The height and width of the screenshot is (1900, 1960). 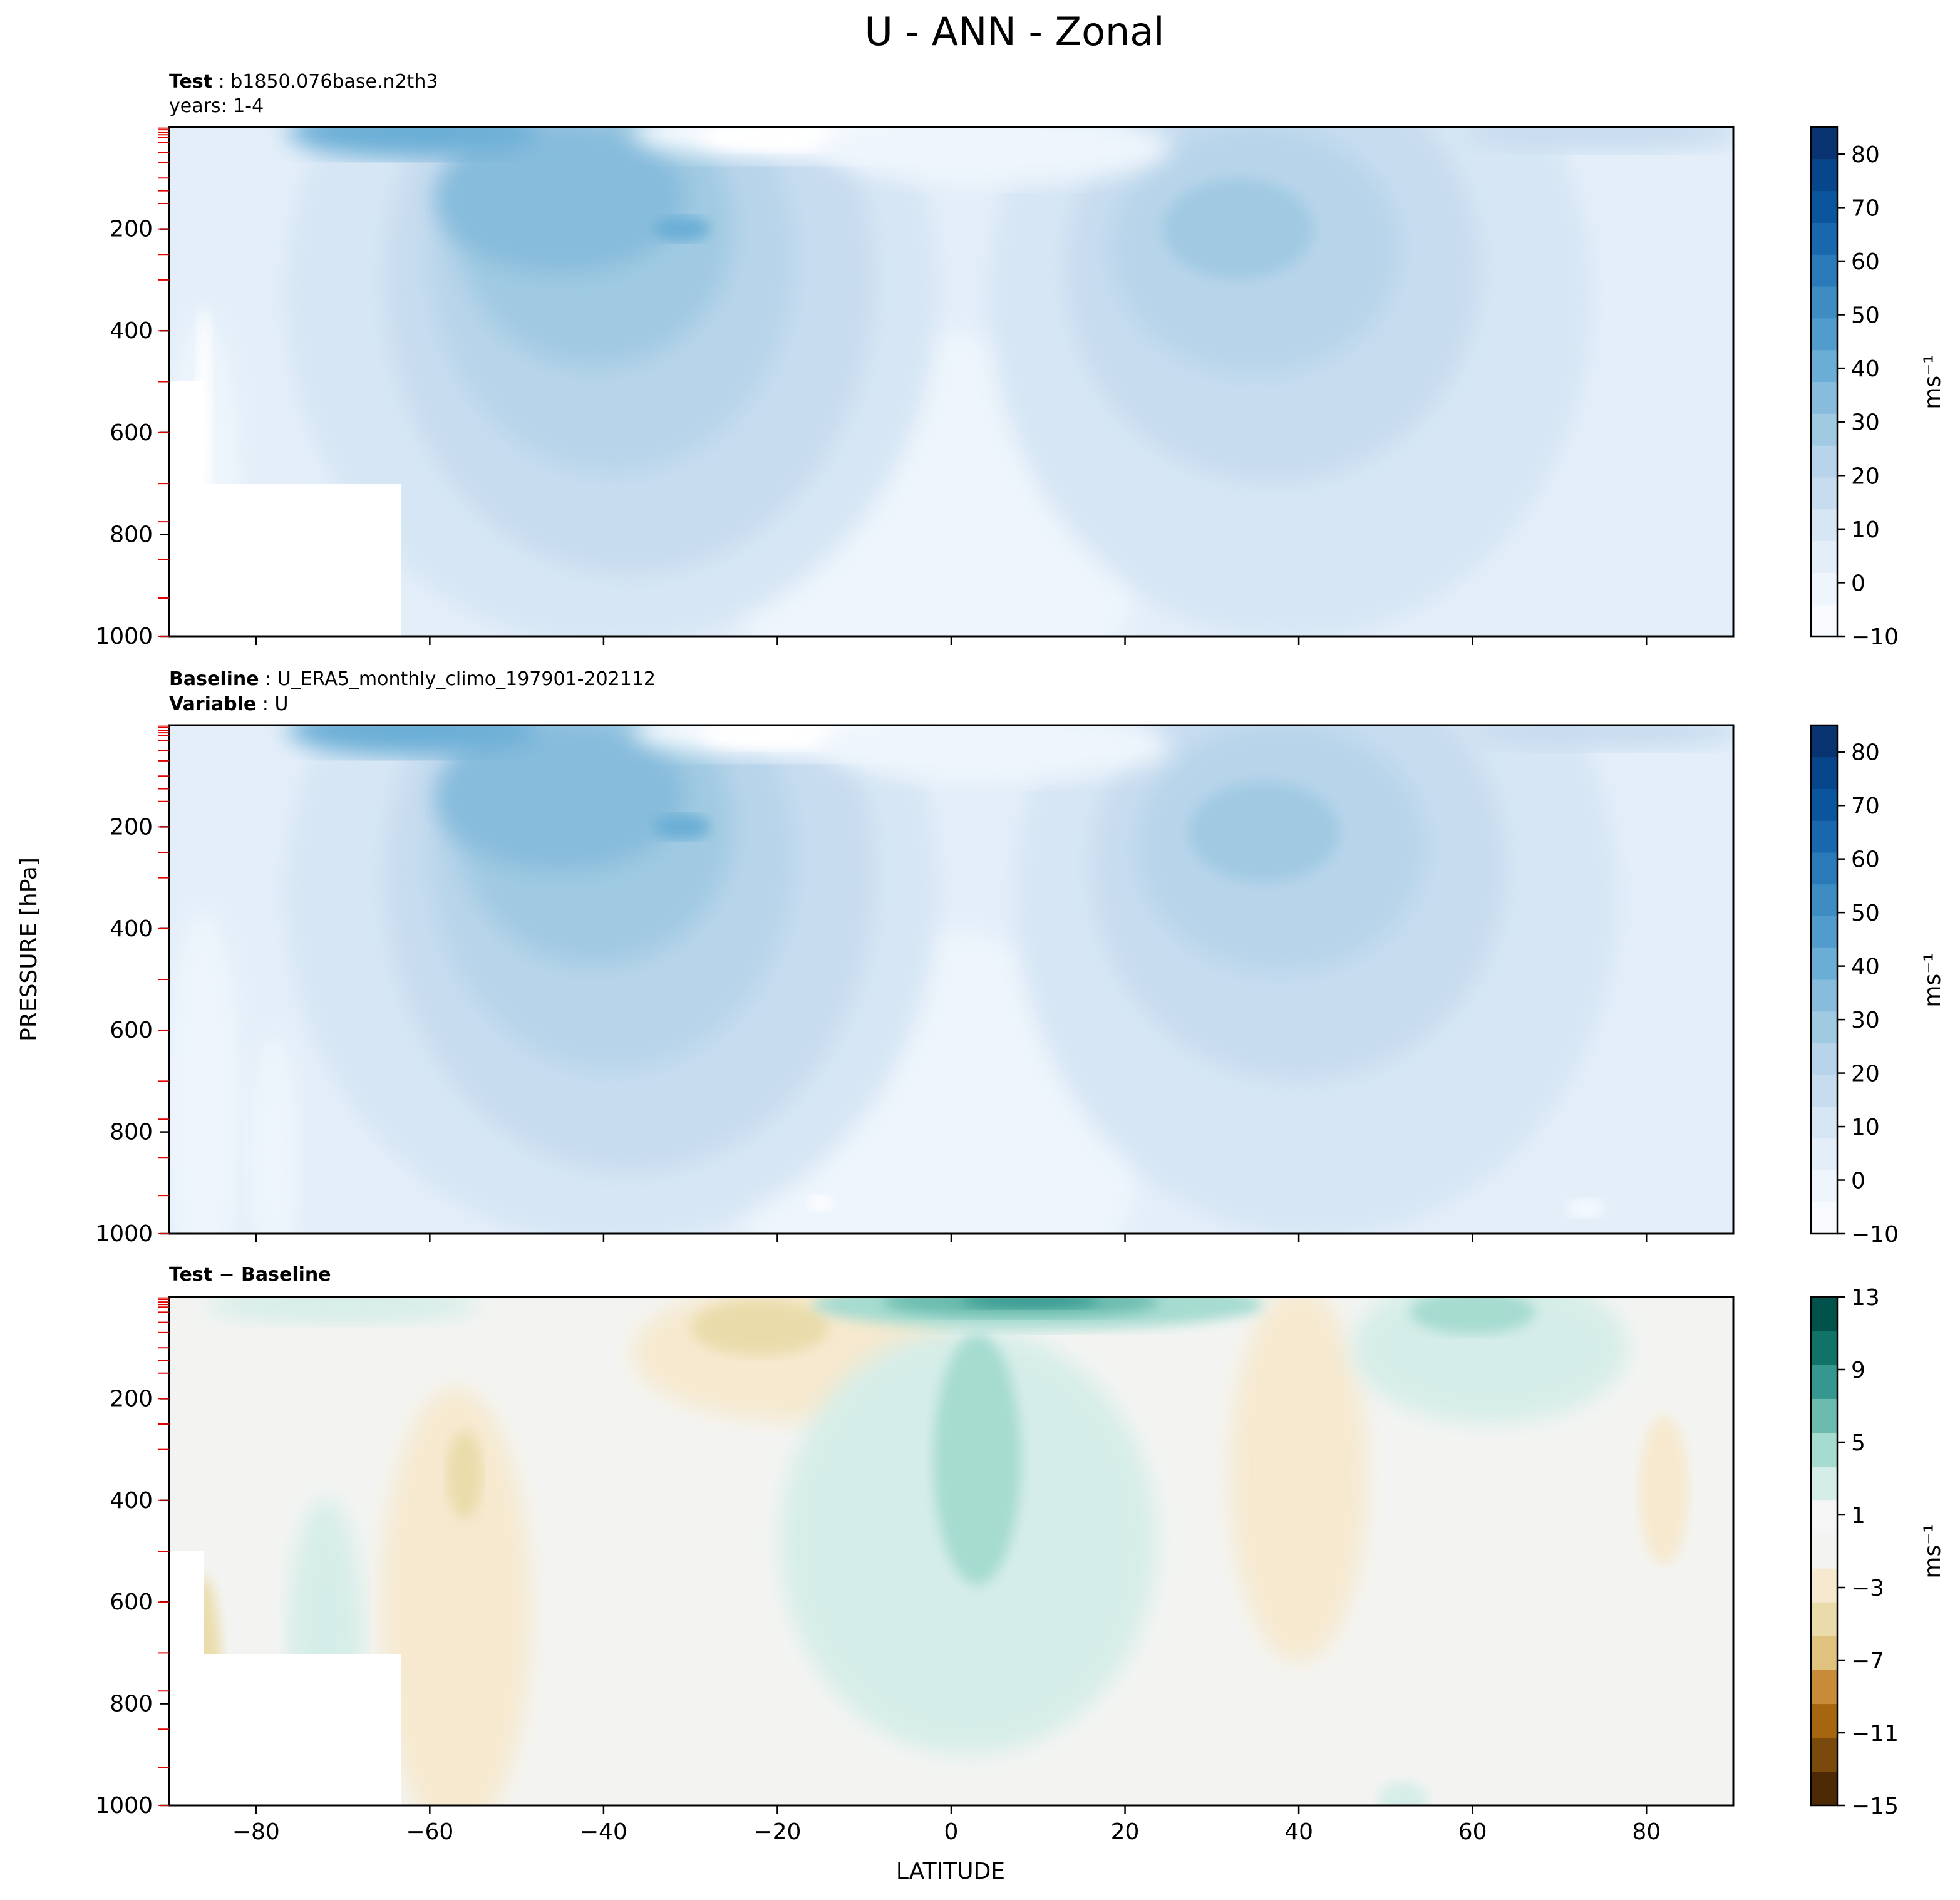 What do you see at coordinates (466, 679) in the screenshot?
I see `panel-baseline-label-value: U_ERA5_monthly_climo_197901-202112` at bounding box center [466, 679].